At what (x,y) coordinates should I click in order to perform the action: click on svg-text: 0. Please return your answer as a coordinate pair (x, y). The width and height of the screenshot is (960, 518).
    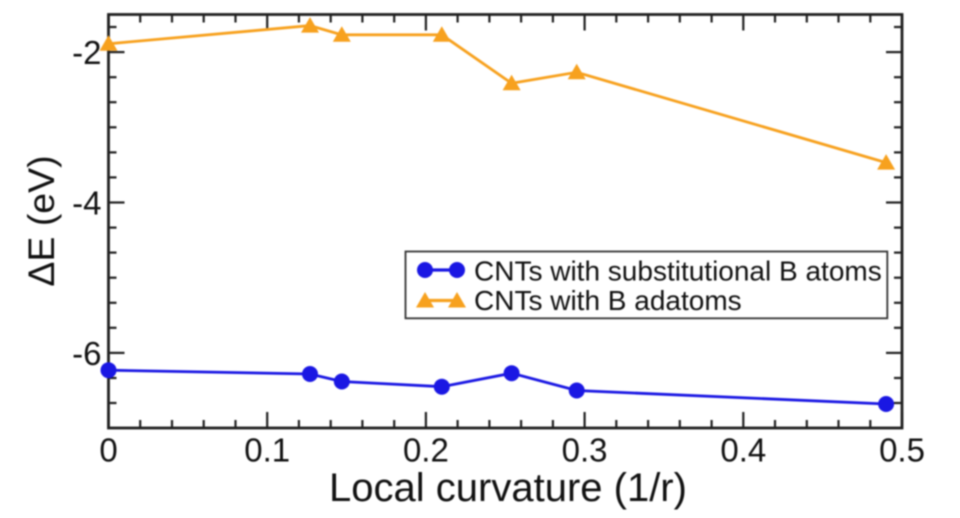
    Looking at the image, I should click on (108, 450).